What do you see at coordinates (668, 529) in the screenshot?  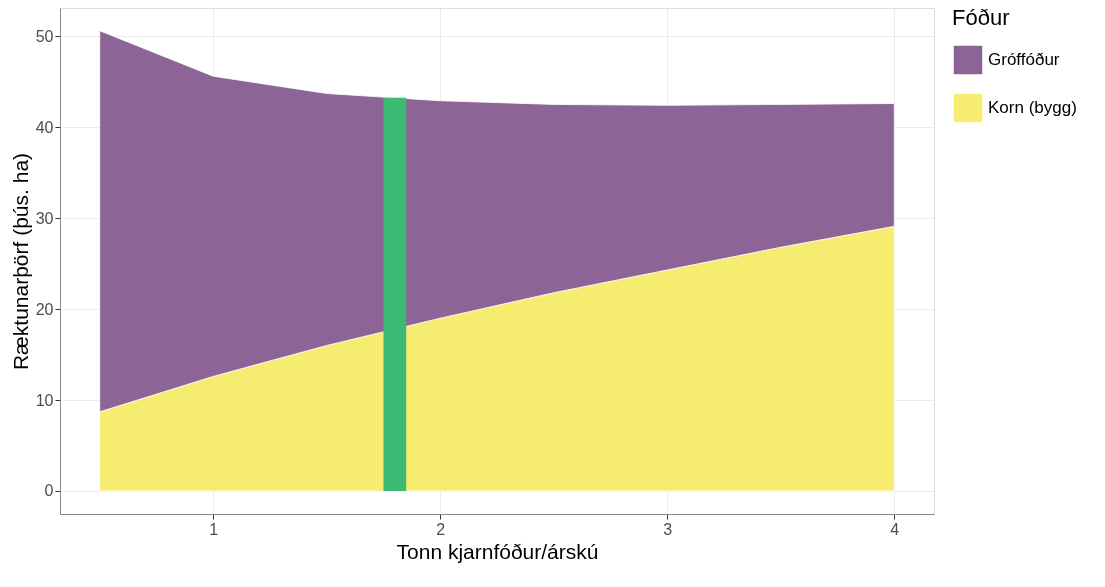 I see `x-tick-label: 3` at bounding box center [668, 529].